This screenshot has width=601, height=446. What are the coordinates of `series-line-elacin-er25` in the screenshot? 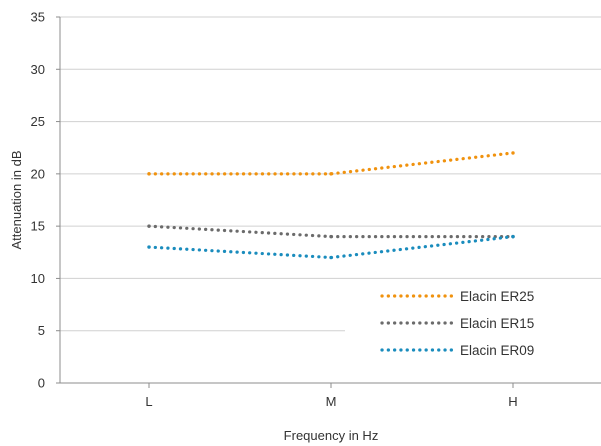 It's located at (331, 163).